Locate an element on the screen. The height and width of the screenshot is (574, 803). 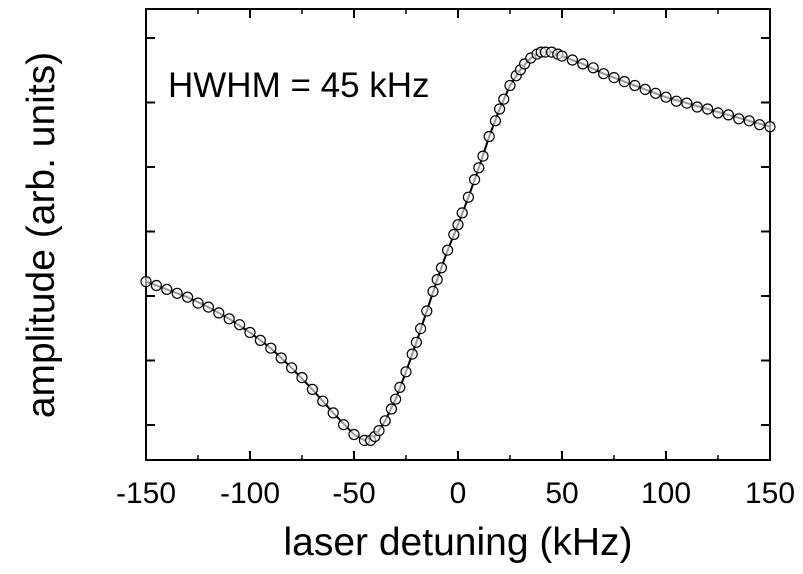
tick-labels-layer: -150 -100 -50 0 50 100 150 is located at coordinates (455, 493).